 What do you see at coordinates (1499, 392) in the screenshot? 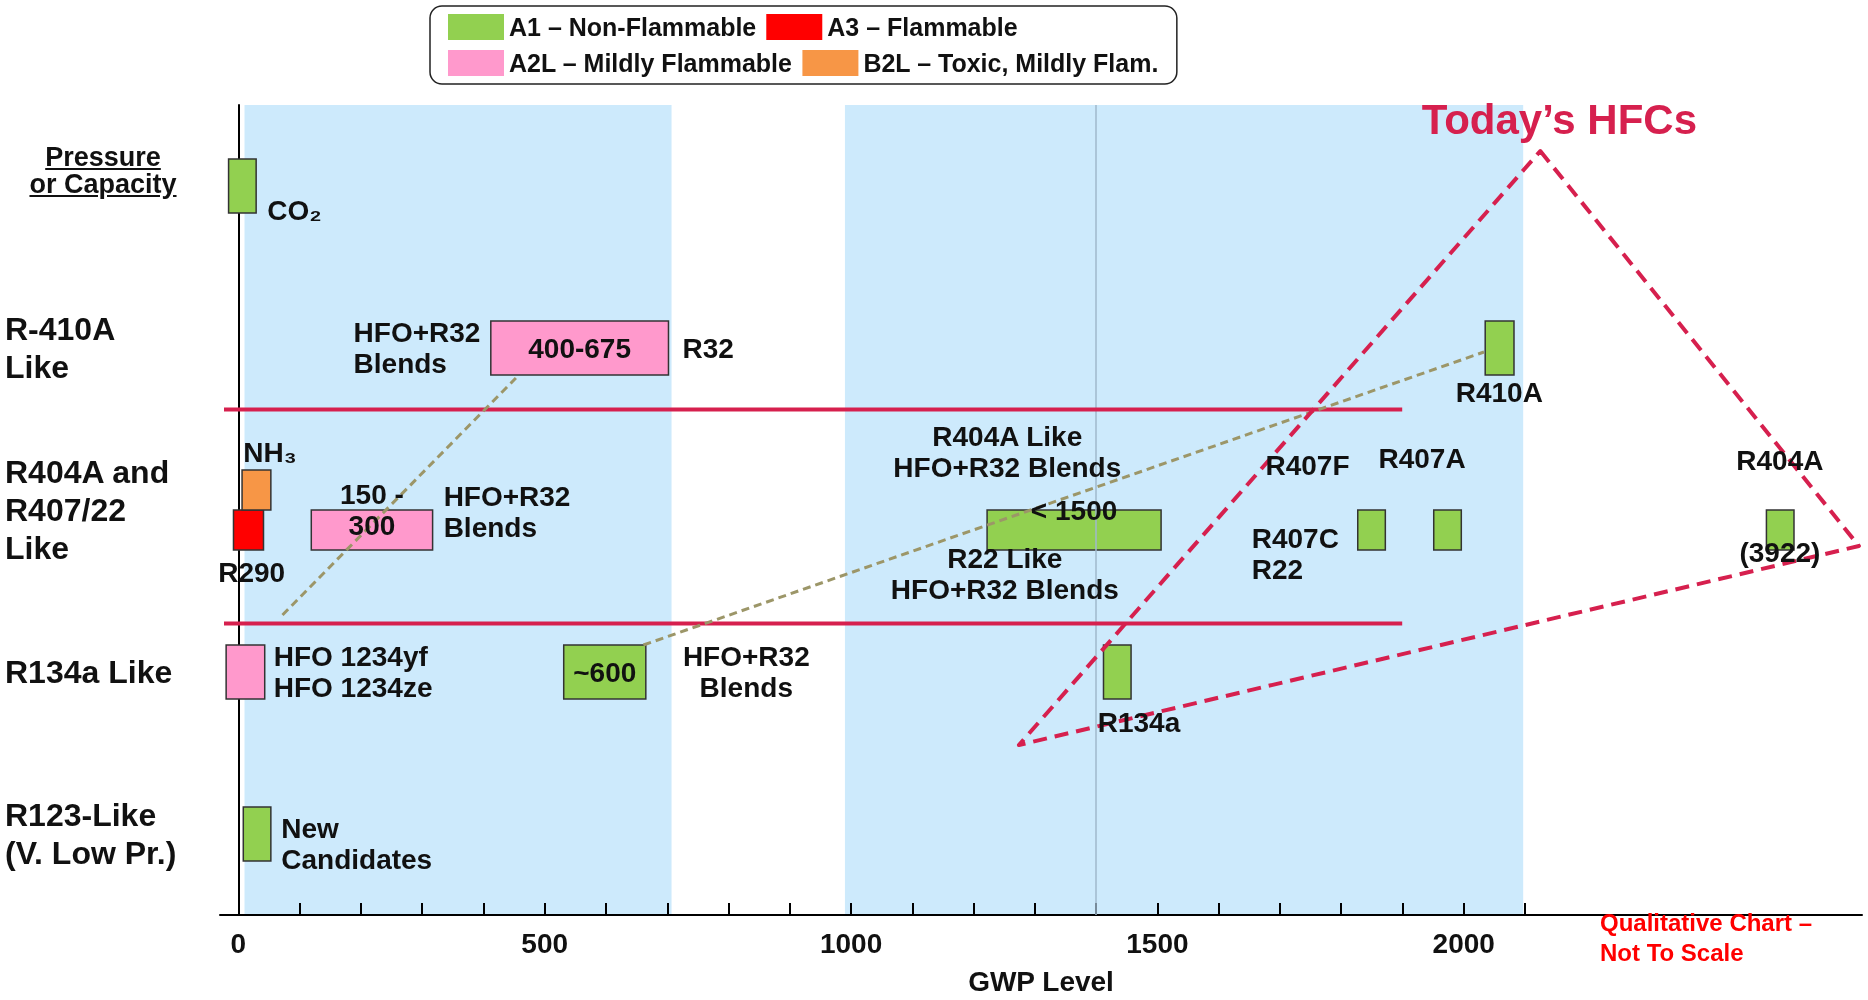
I see `annotation: R410A` at bounding box center [1499, 392].